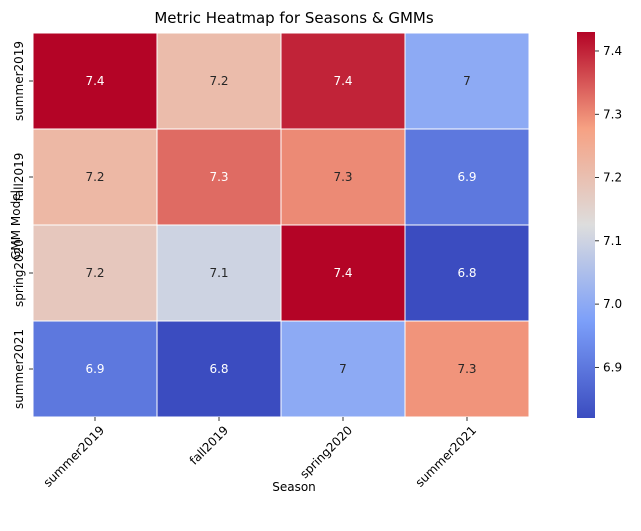 The height and width of the screenshot is (531, 641). Describe the element at coordinates (19, 273) in the screenshot. I see `y-tick-label: spring2020` at that location.